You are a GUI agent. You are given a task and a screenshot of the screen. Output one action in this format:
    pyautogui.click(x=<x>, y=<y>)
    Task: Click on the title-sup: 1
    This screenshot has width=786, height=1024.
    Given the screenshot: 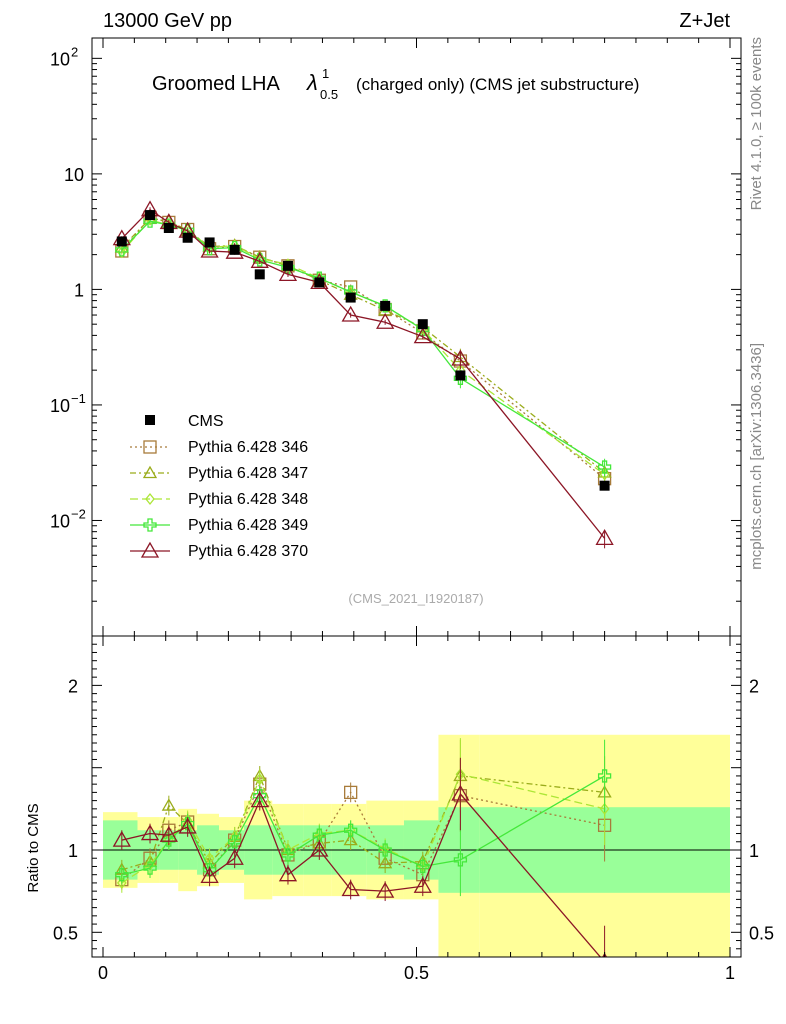 What is the action you would take?
    pyautogui.click(x=325, y=73)
    